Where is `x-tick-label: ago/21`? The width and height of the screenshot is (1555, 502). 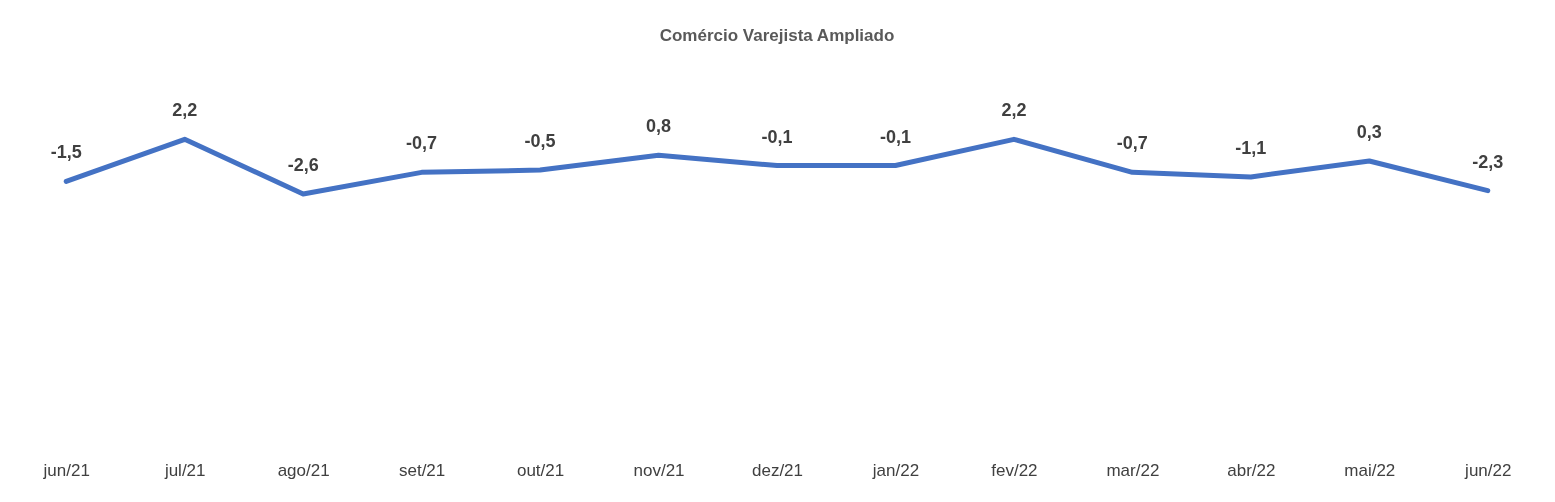
x-tick-label: ago/21 is located at coordinates (303, 470).